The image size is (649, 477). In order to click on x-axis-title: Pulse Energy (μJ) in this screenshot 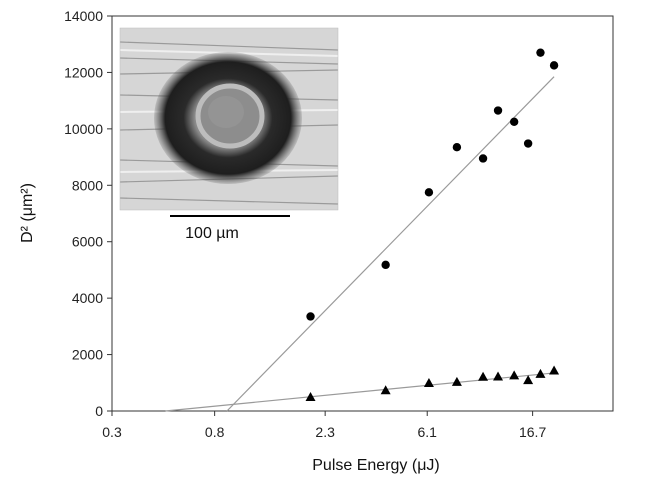, I will do `click(375, 465)`.